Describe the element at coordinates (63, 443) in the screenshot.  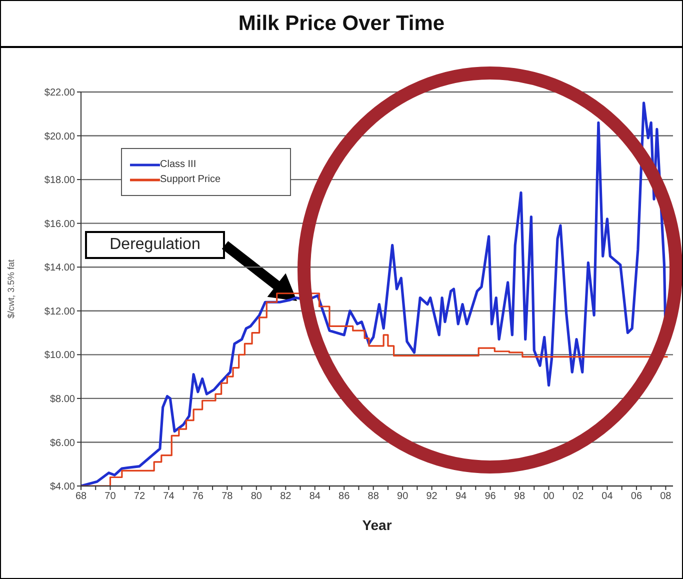
I see `y-tick-label: $6.00` at that location.